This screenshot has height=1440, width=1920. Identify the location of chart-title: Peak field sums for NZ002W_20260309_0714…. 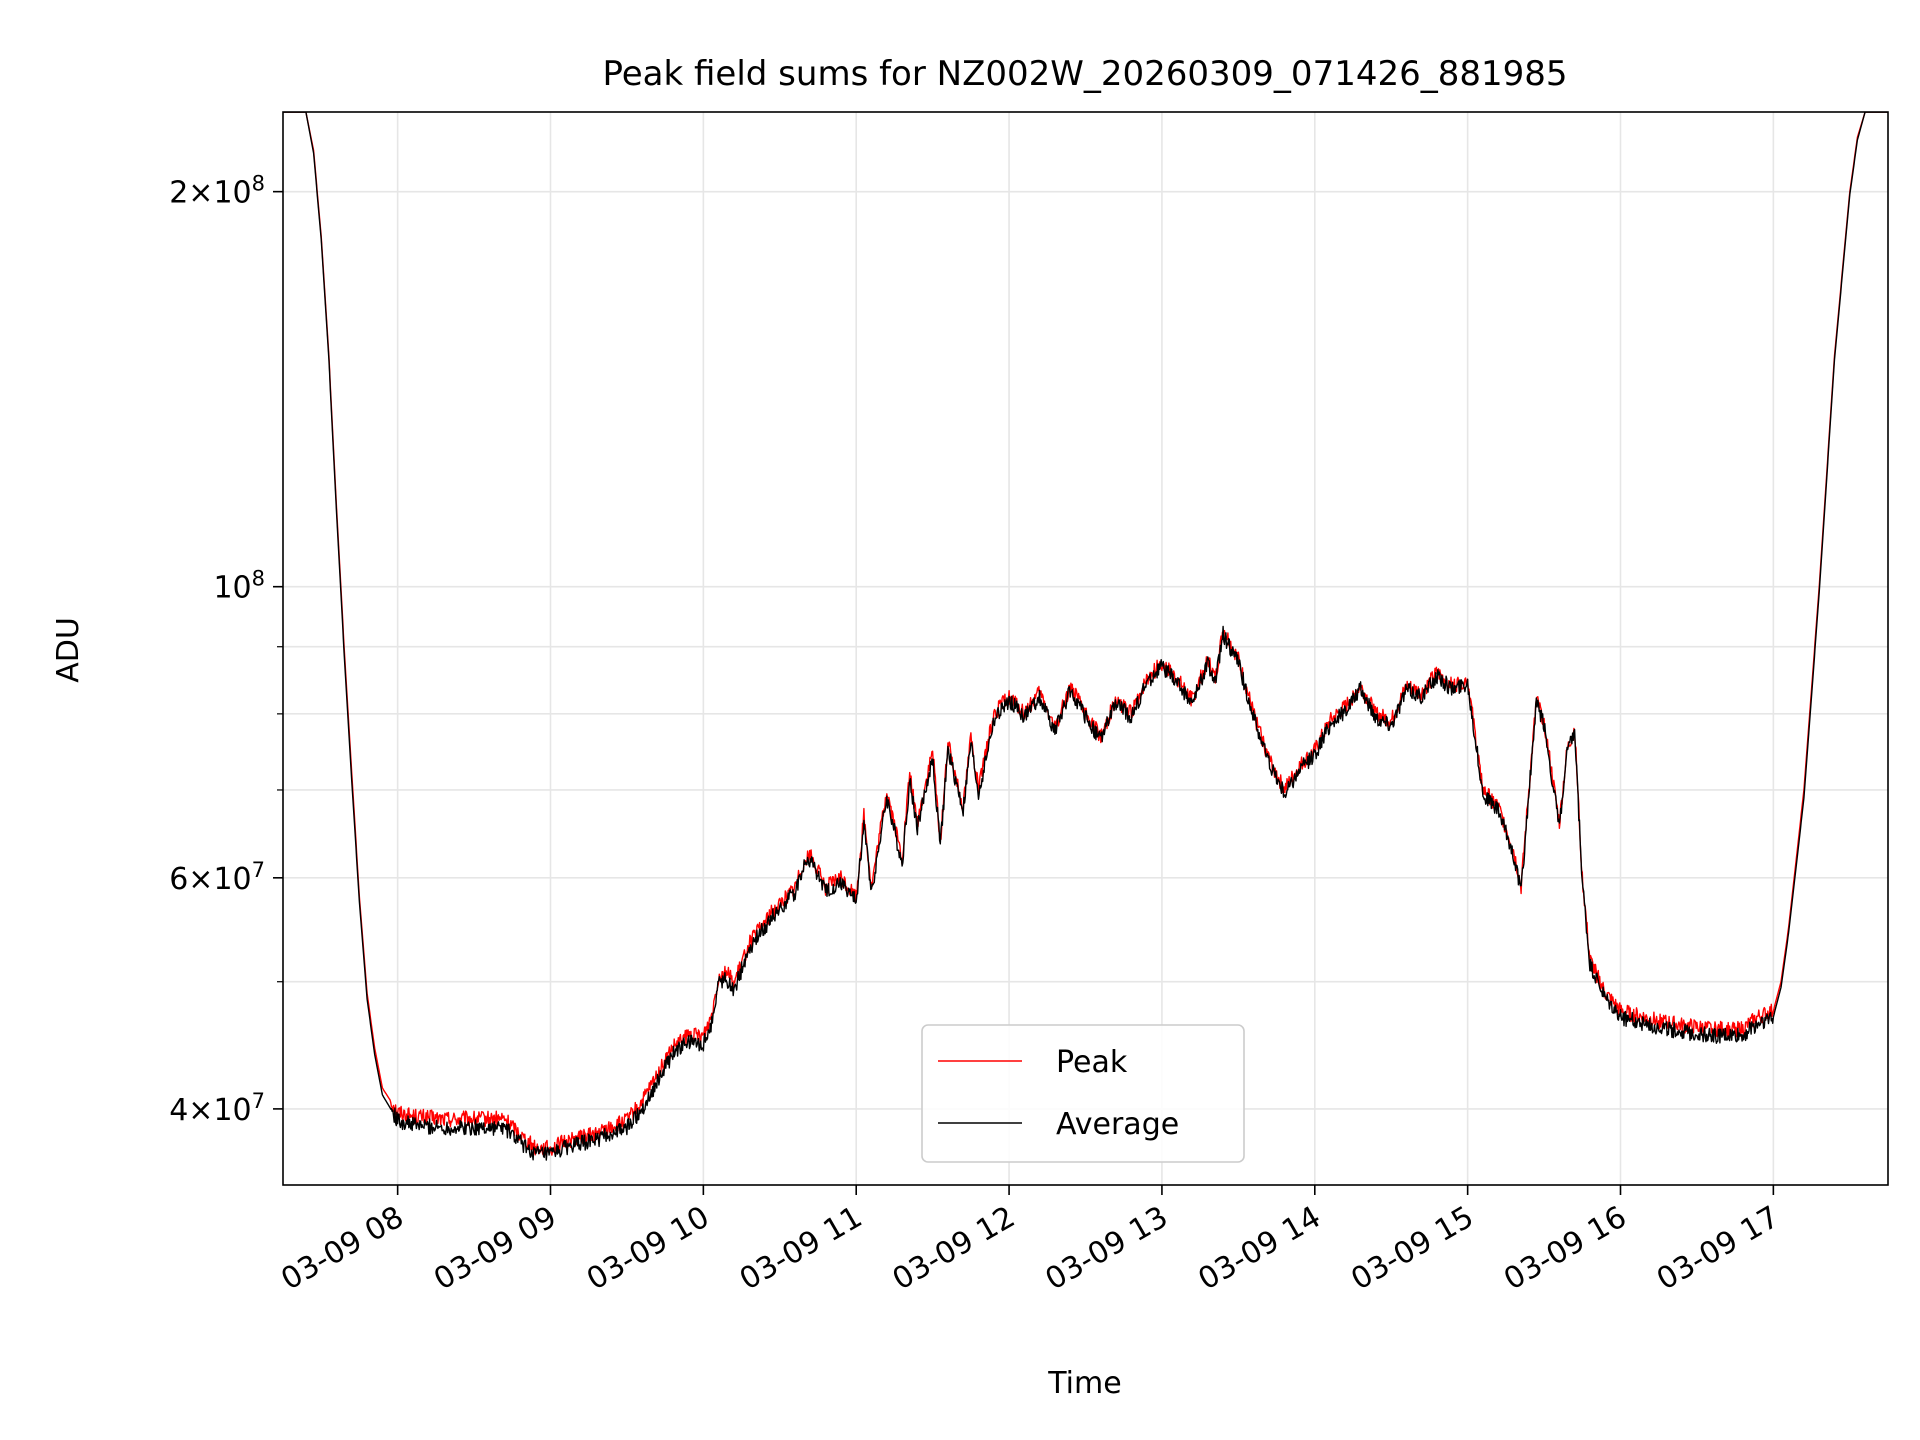
(1084, 74).